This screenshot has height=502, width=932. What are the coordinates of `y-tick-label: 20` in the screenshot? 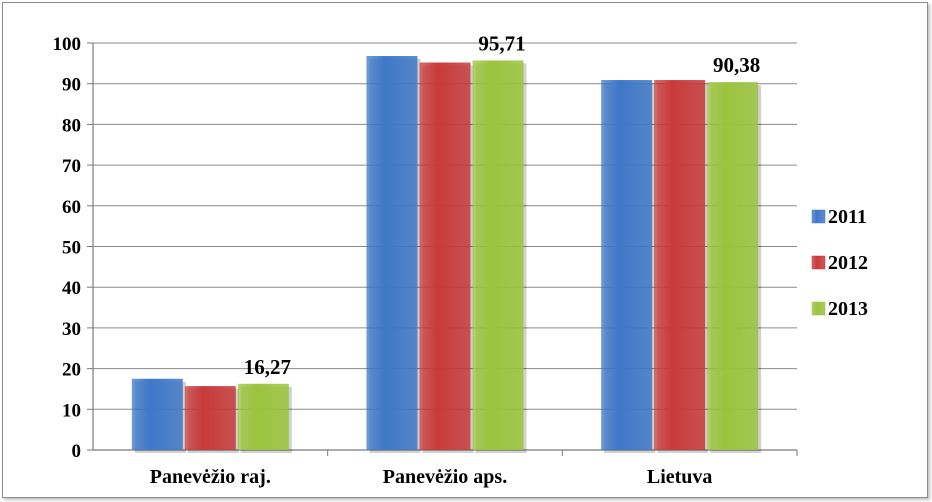 It's located at (71, 370).